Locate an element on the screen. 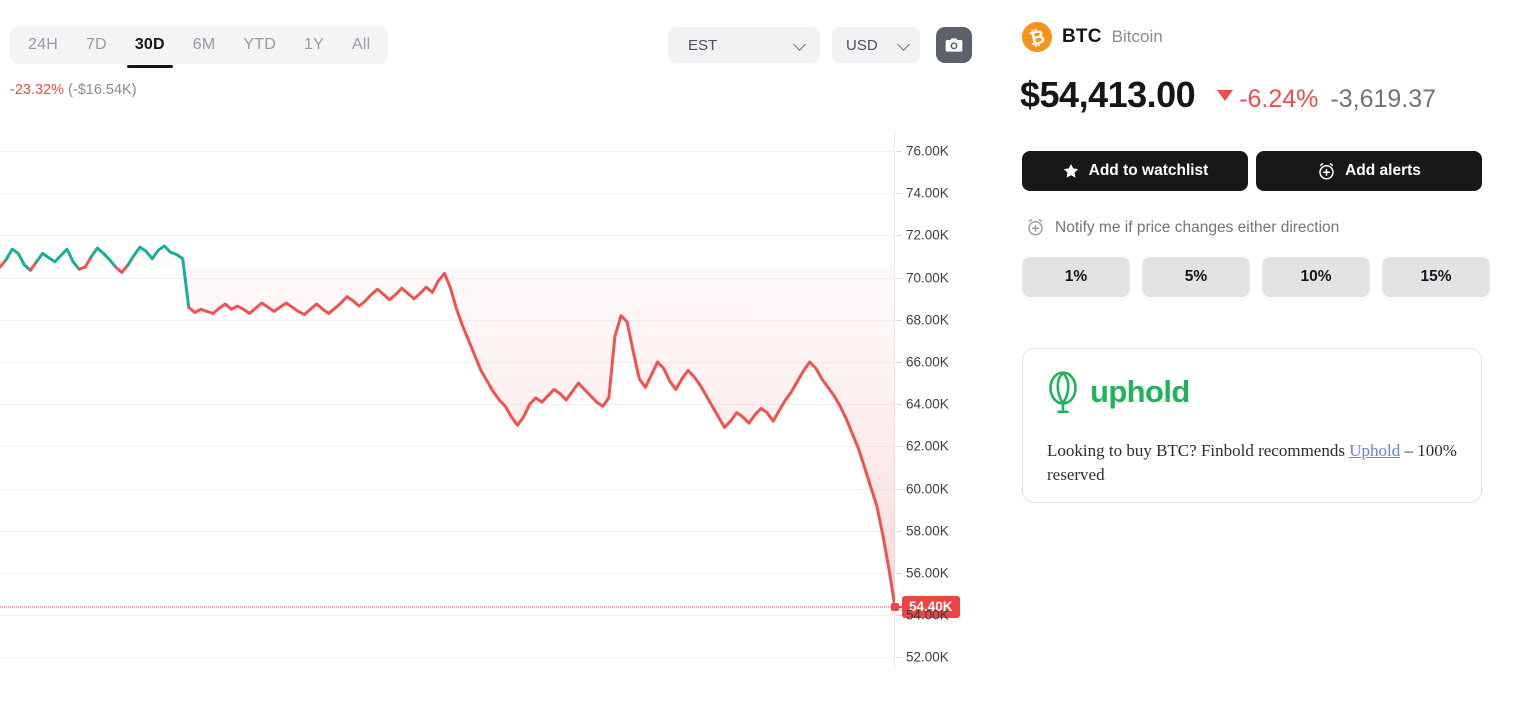  camera-icon is located at coordinates (954, 45).